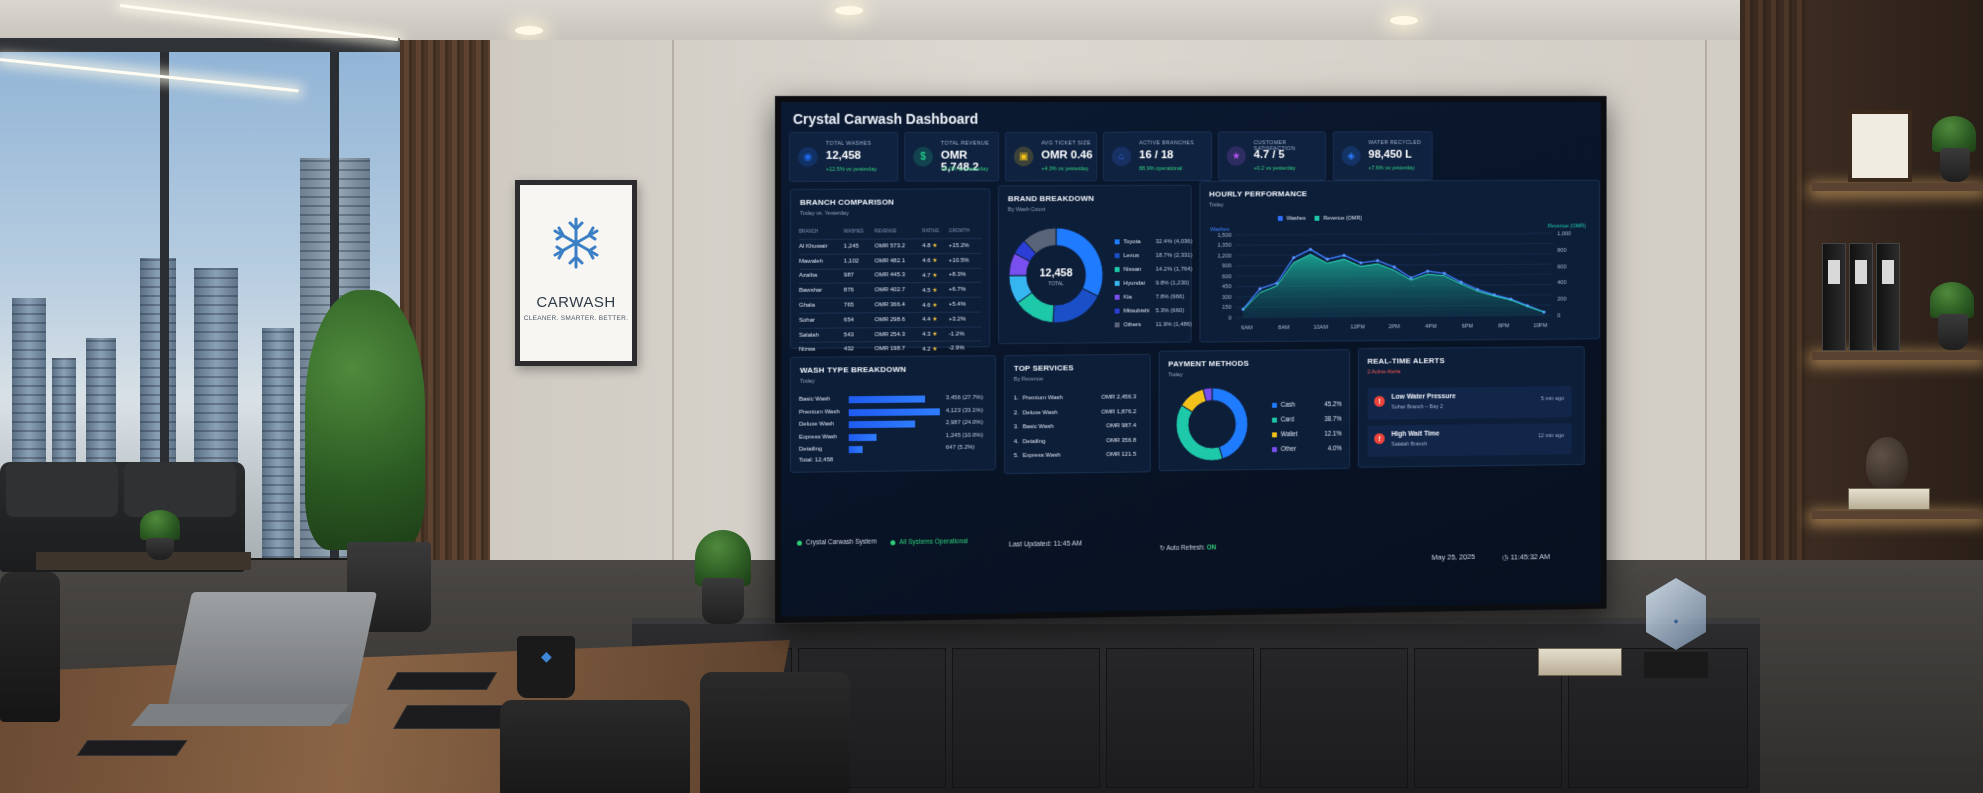  What do you see at coordinates (895, 412) in the screenshot?
I see `wash-type-row: Premium Wash 4,123 (33.1%)` at bounding box center [895, 412].